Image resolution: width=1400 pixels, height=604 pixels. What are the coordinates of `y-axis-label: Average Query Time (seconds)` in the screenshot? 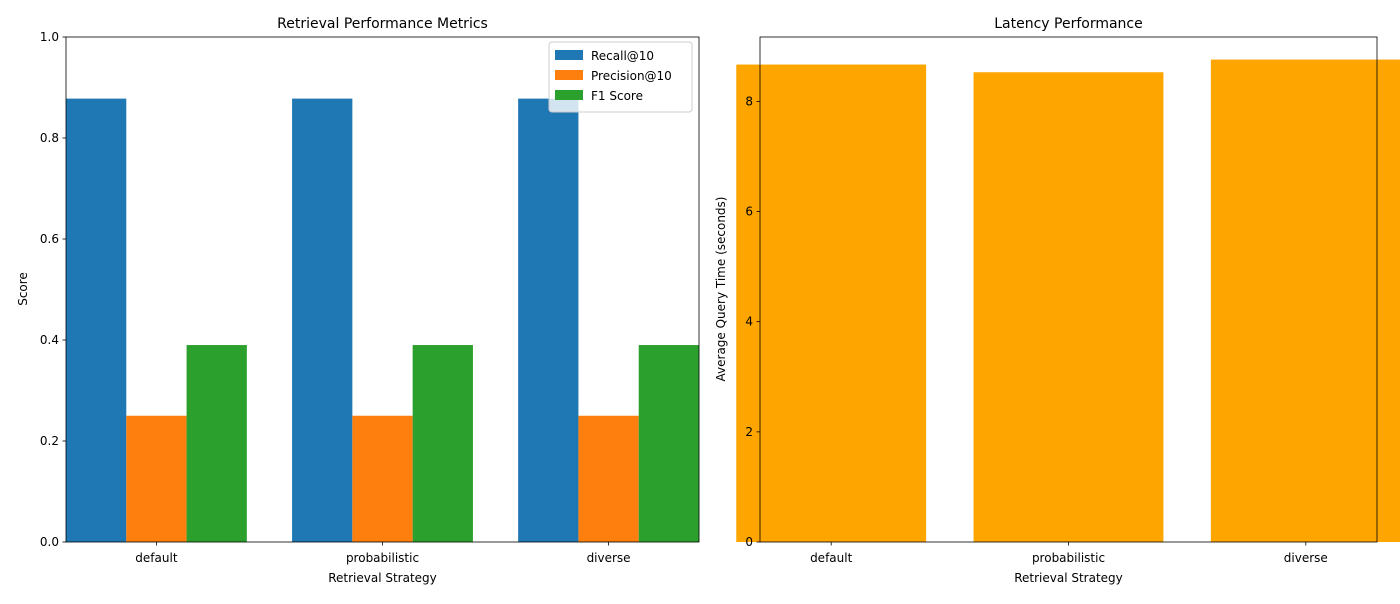 It's located at (721, 289).